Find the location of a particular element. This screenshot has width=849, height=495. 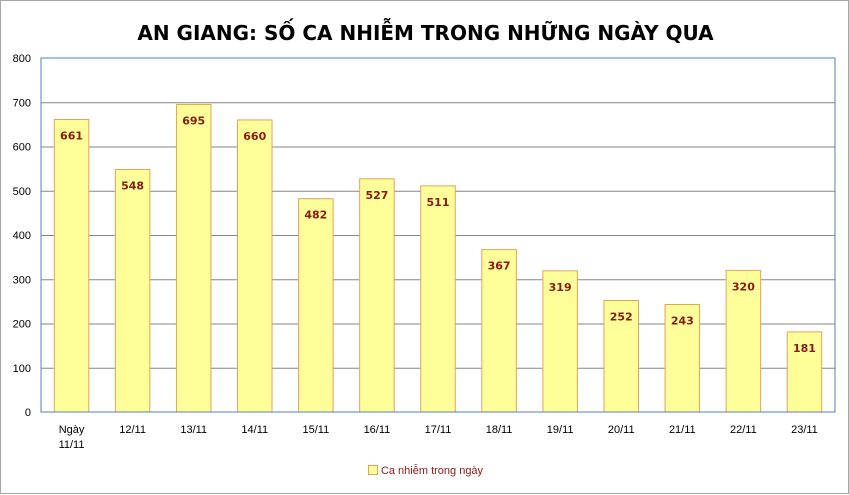

x-tick-label: 14/11 is located at coordinates (254, 430).